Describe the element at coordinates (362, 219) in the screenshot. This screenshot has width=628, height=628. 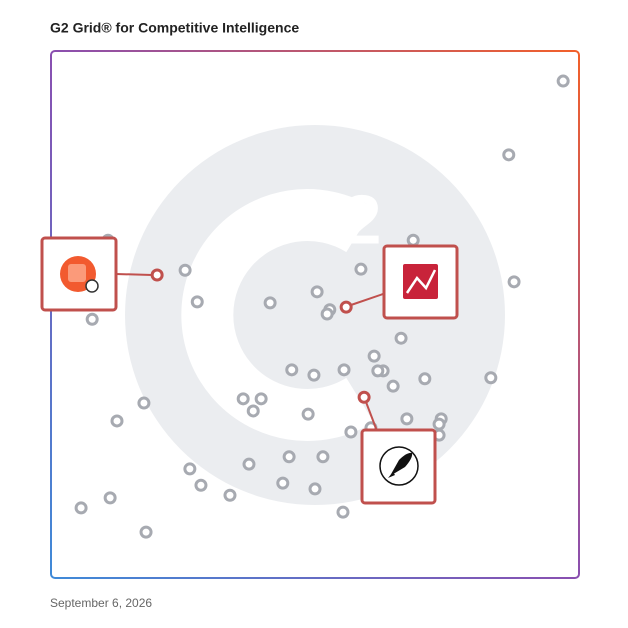
I see `svg-text: 2` at that location.